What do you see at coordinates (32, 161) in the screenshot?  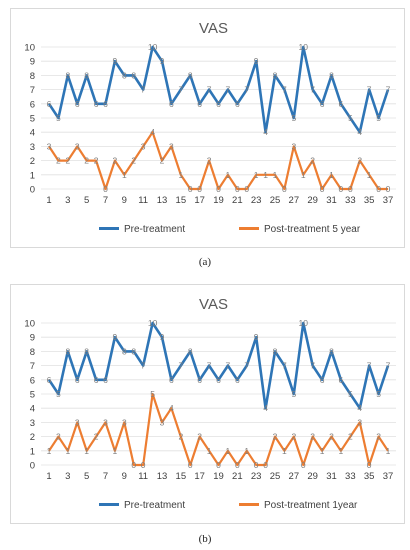 I see `y-tick-label: 2` at bounding box center [32, 161].